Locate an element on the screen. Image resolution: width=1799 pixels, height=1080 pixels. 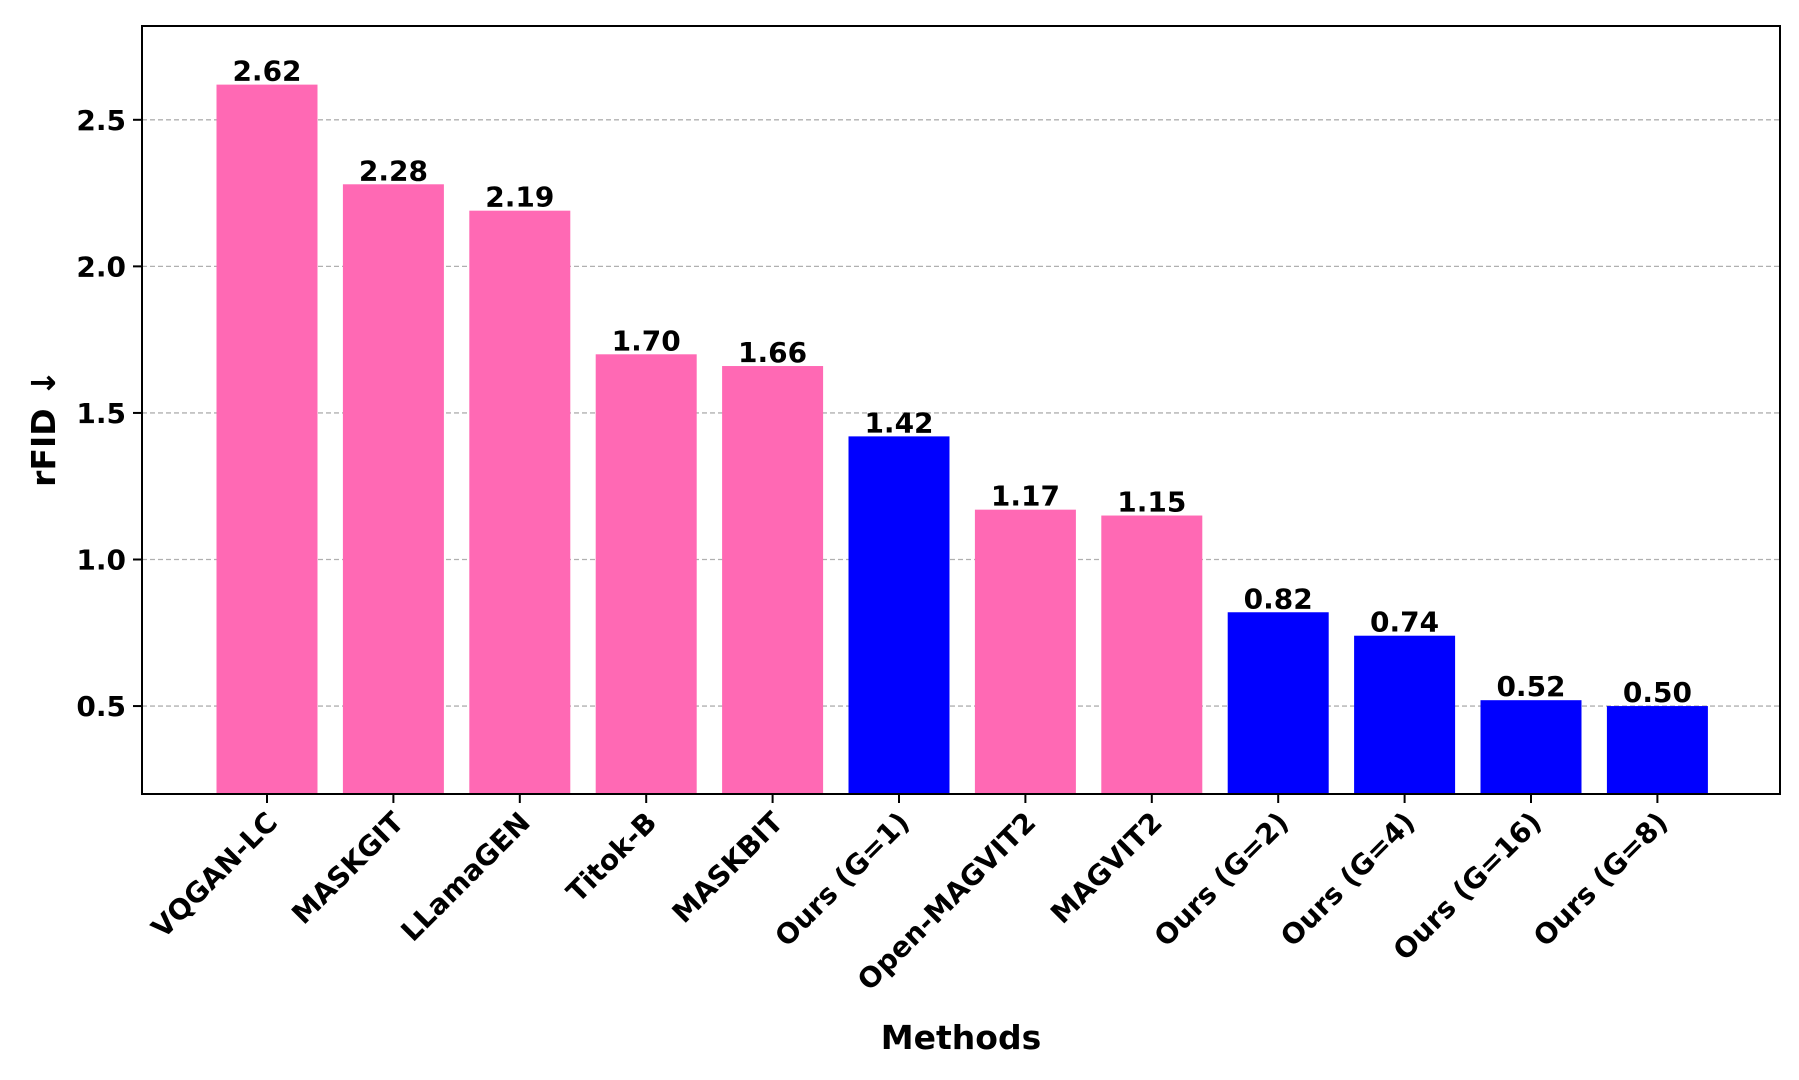
x-tick-label: Ours (G=8) is located at coordinates (1600, 879).